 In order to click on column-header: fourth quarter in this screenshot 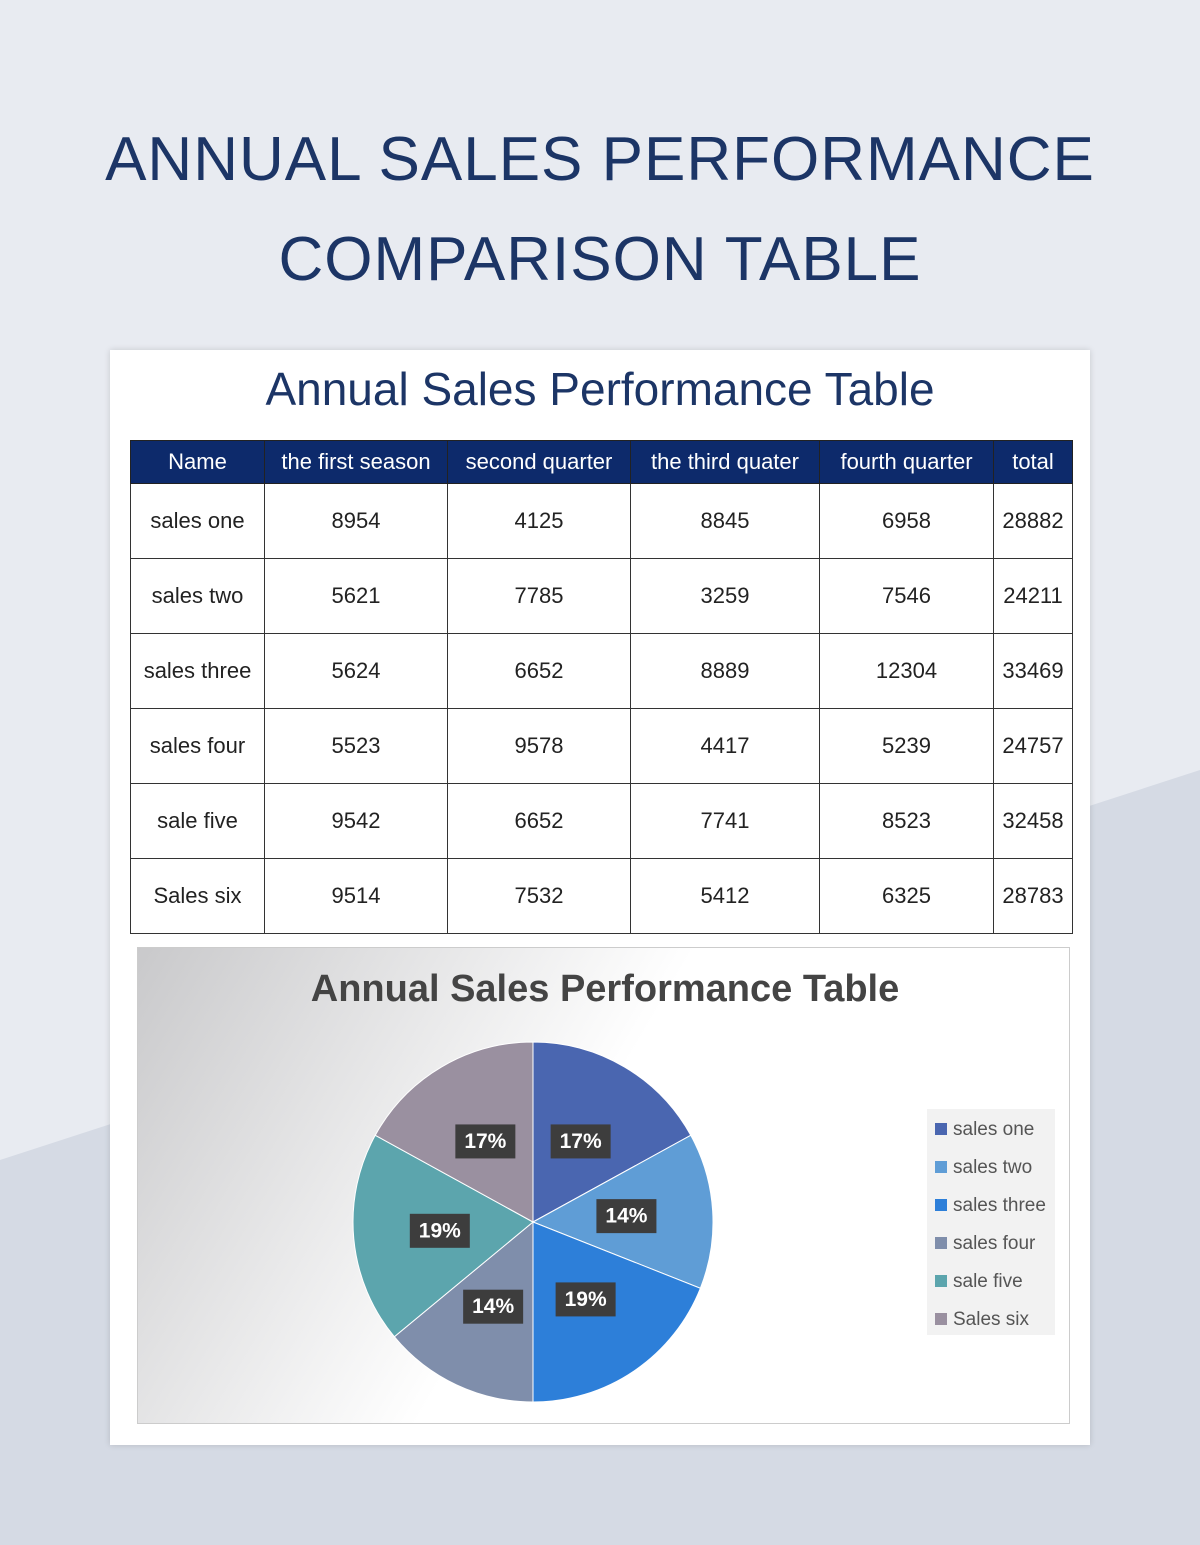, I will do `click(906, 462)`.